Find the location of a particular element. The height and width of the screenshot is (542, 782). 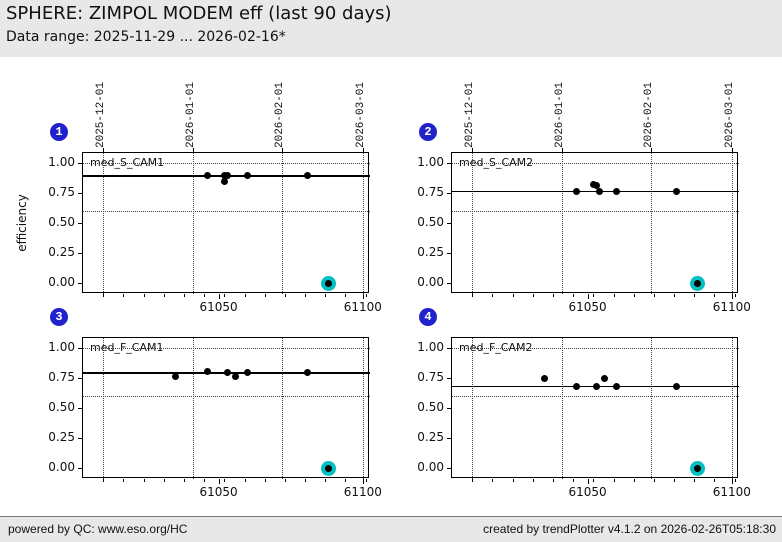

x-tick-label: 61100 is located at coordinates (362, 307).